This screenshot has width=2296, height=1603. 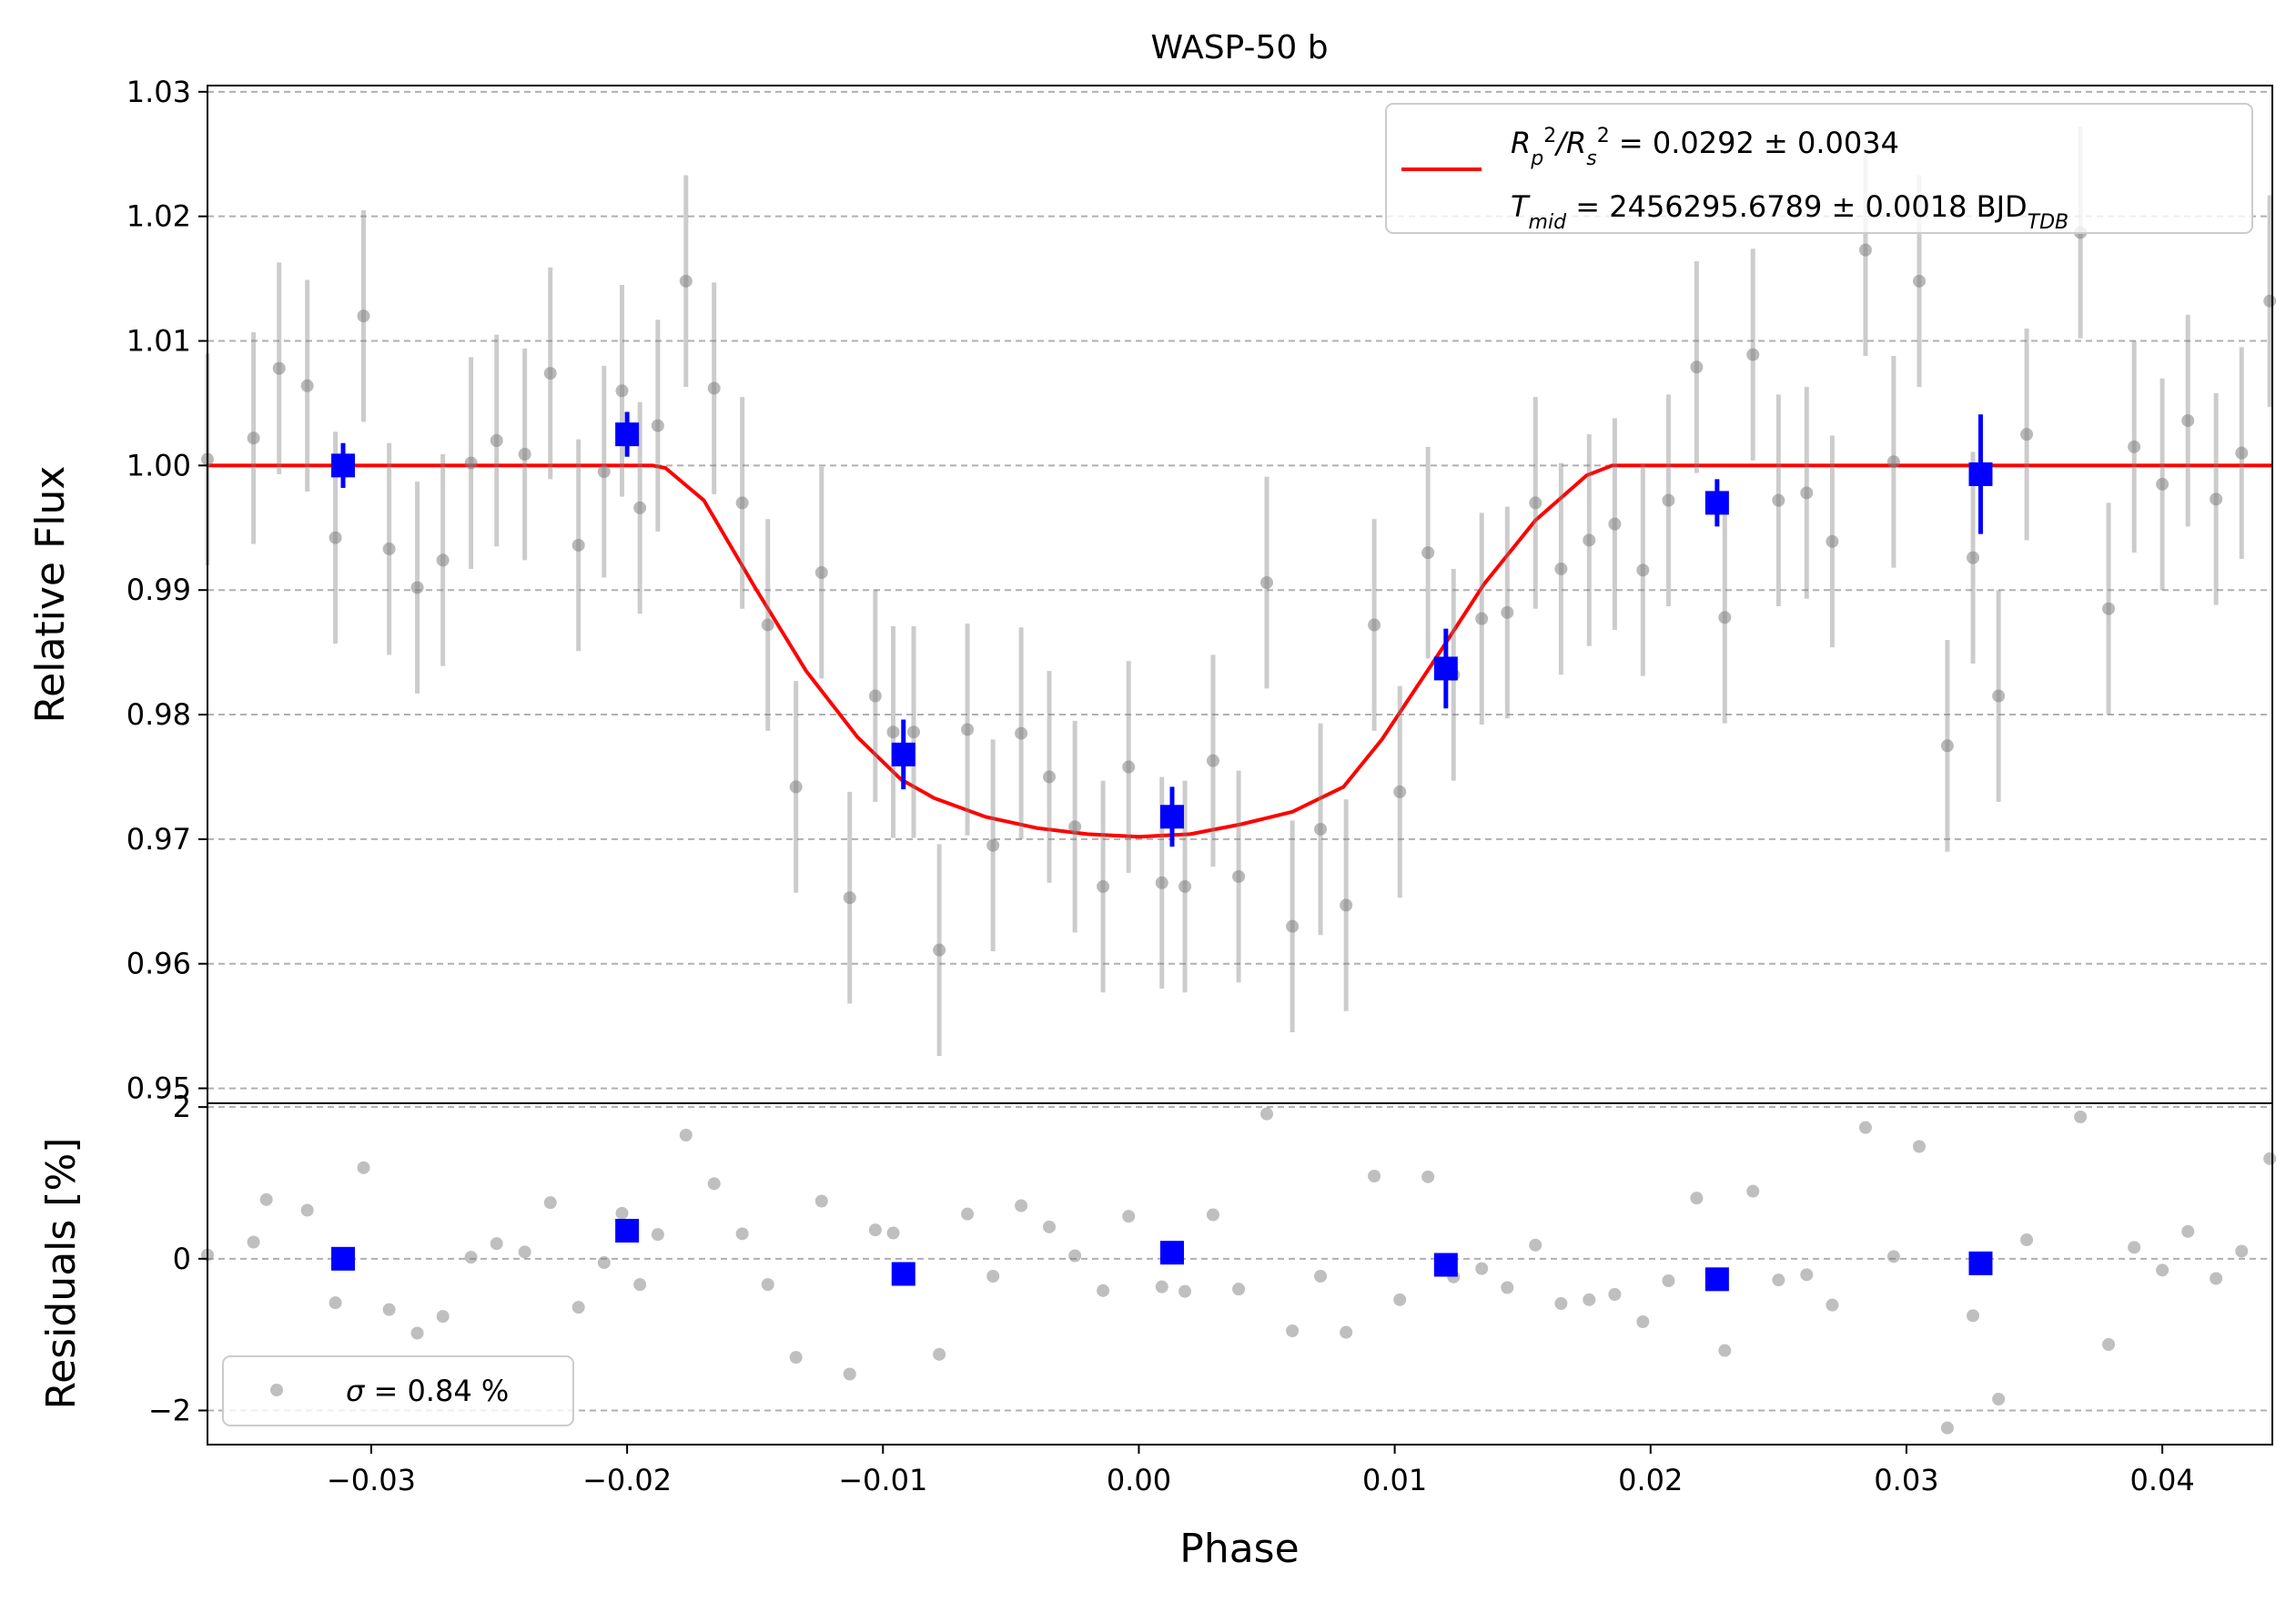 I want to click on legend-sigma-text: σ = 0.84 %, so click(x=428, y=1391).